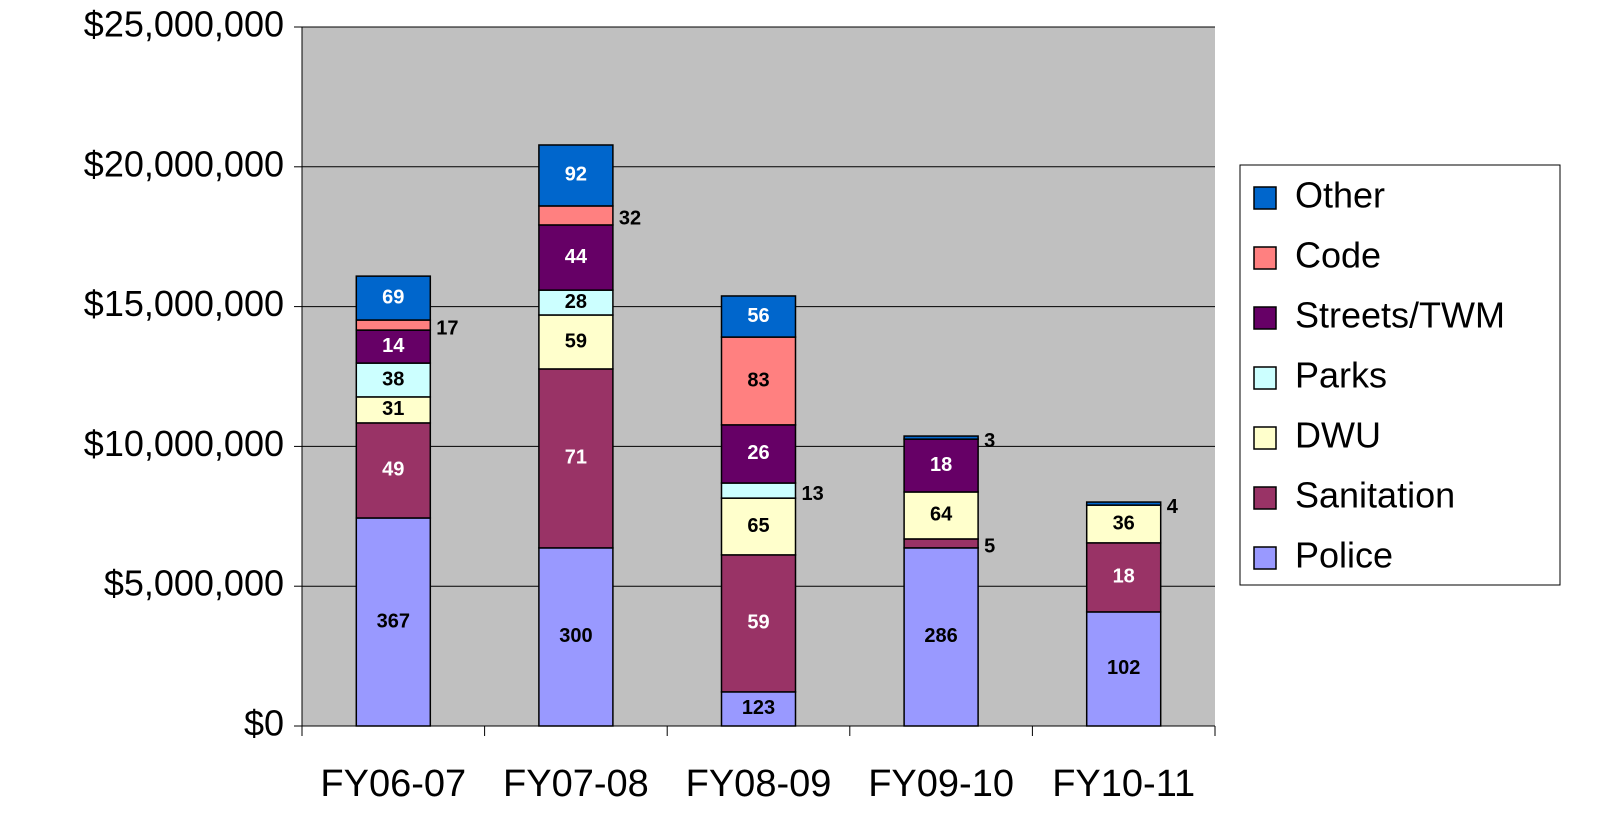 Image resolution: width=1605 pixels, height=831 pixels. I want to click on data-label: 4, so click(1173, 507).